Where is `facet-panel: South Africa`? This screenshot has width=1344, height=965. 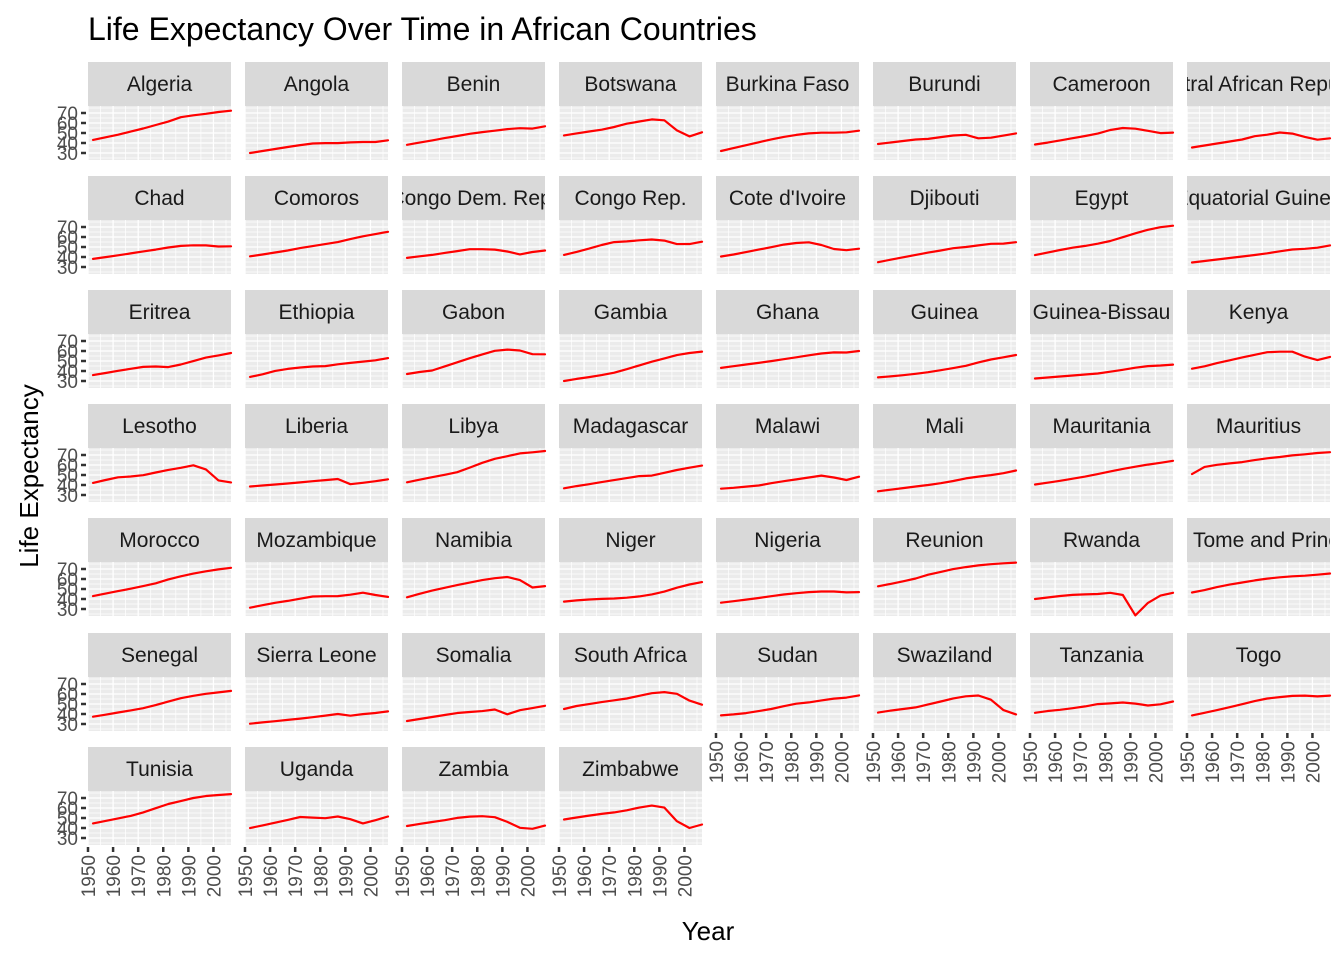 facet-panel: South Africa is located at coordinates (631, 682).